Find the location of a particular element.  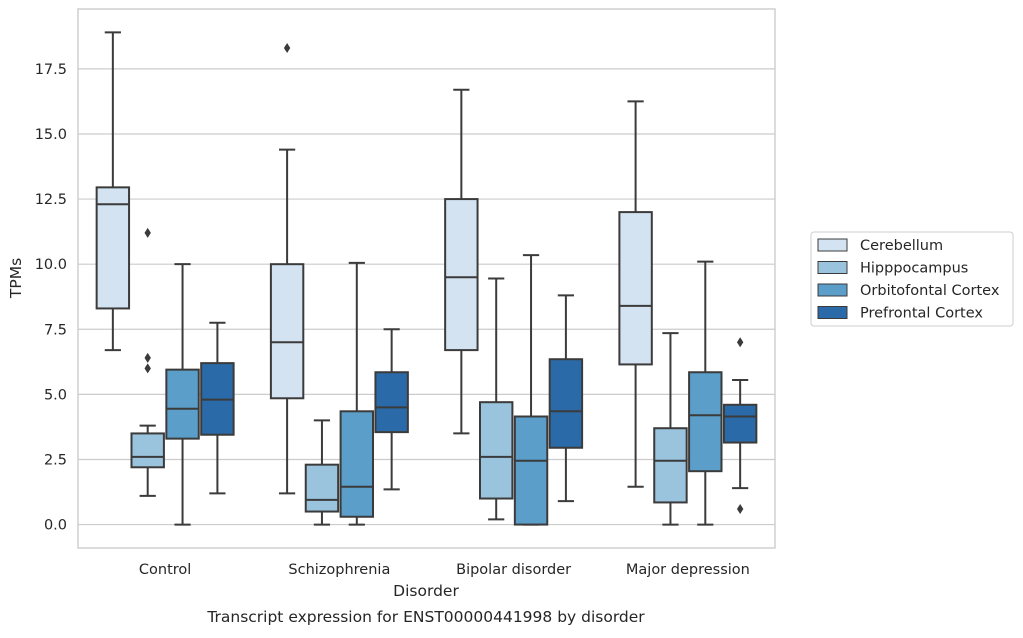

y-tick-label: 2.5 is located at coordinates (55, 460).